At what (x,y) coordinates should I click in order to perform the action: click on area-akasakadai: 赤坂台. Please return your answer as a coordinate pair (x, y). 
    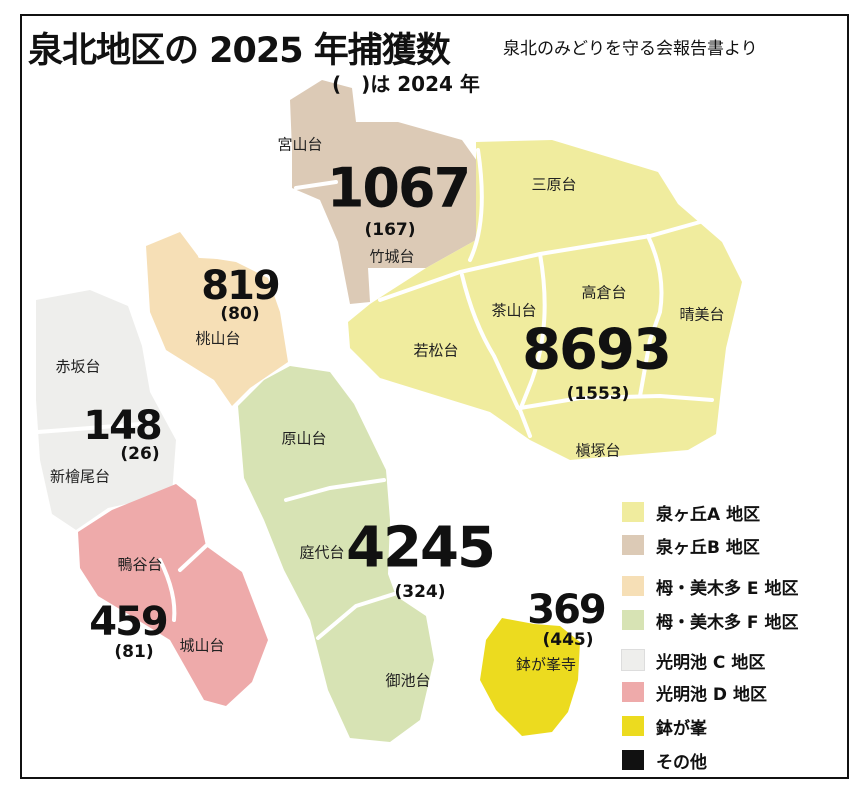
    Looking at the image, I should click on (78, 366).